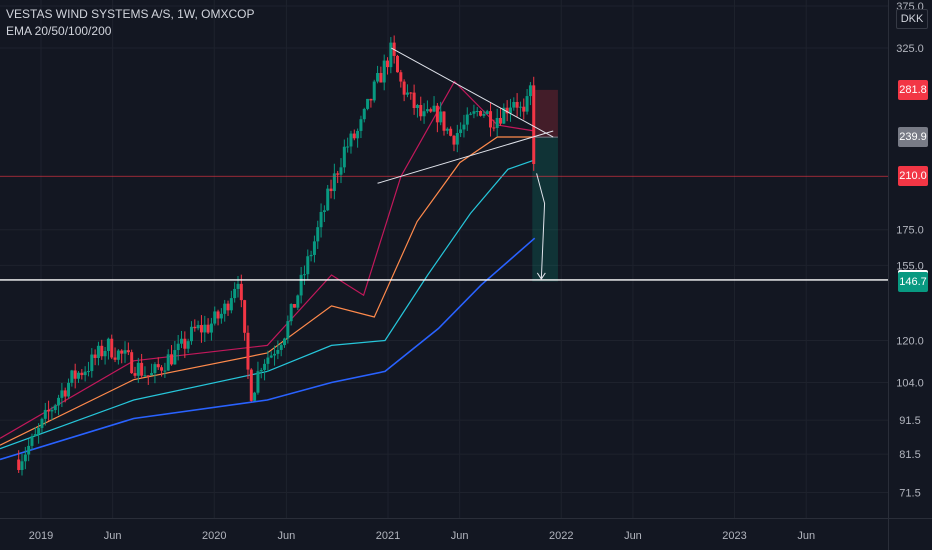 The width and height of the screenshot is (932, 550). I want to click on currency-label: DKK, so click(912, 19).